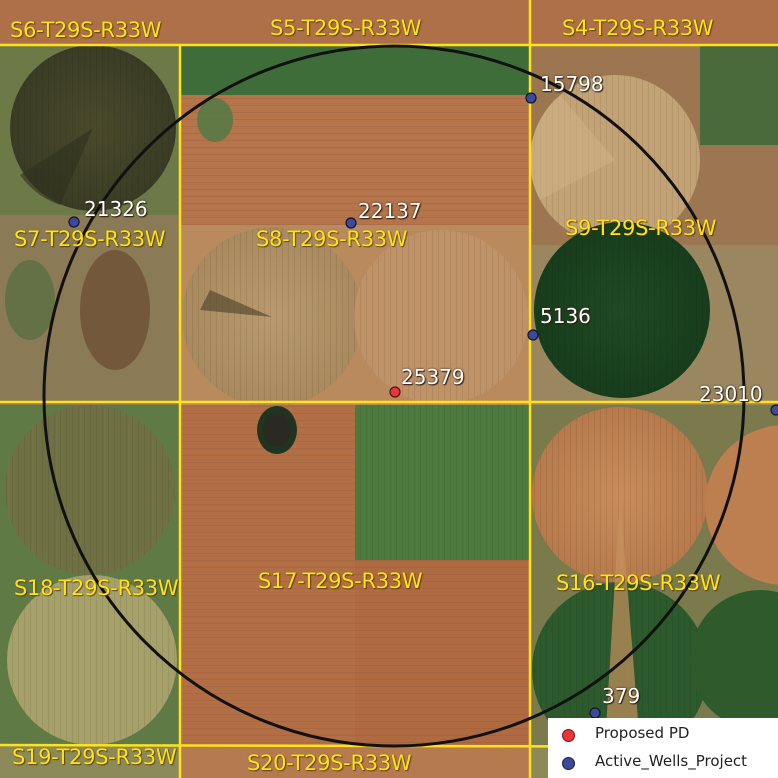  I want to click on map-legend: Proposed PD Active_Wells_Project, so click(663, 748).